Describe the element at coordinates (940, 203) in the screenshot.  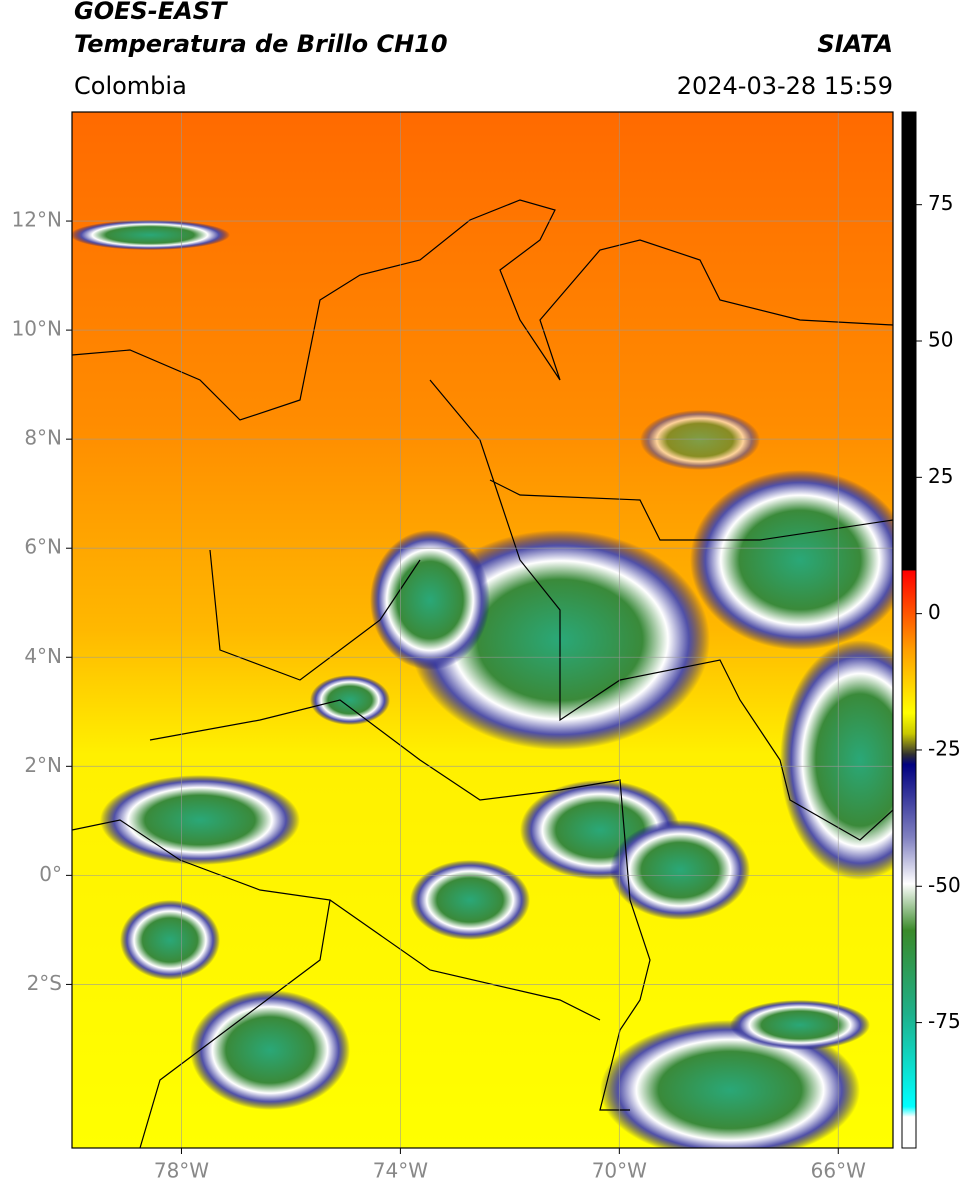
I see `colorbar-tick-label: 75` at that location.